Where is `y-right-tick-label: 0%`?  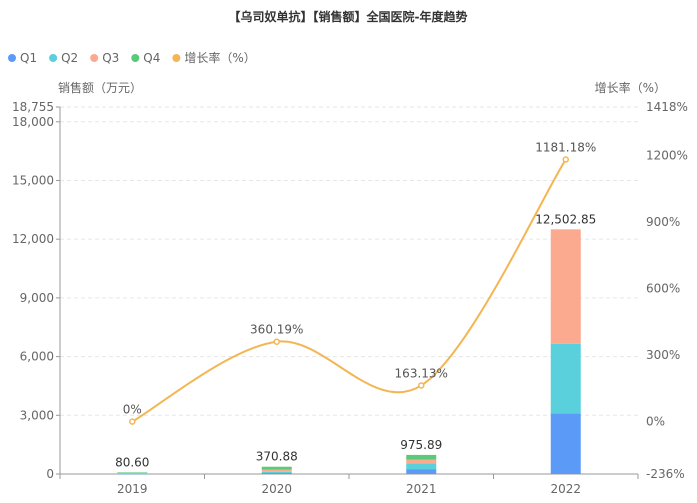 y-right-tick-label: 0% is located at coordinates (655, 422).